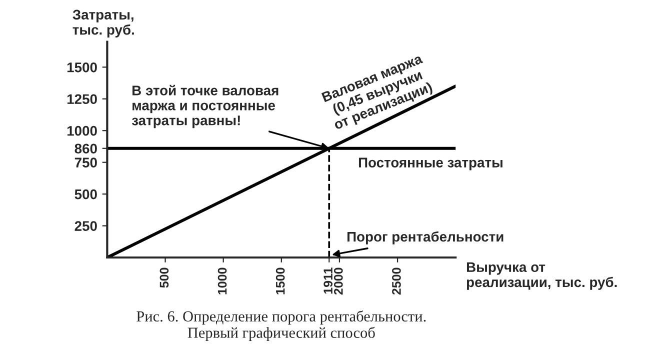 This screenshot has width=670, height=348. I want to click on y-tick-label: 750, so click(85, 163).